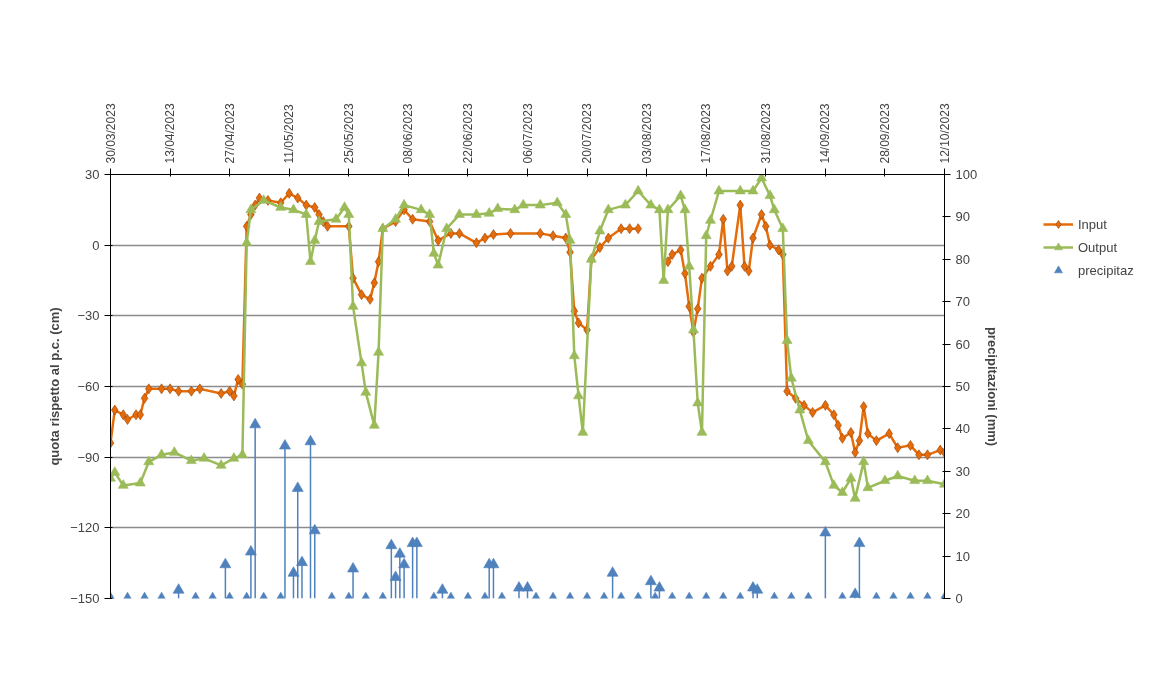 This screenshot has width=1173, height=689. What do you see at coordinates (962, 302) in the screenshot?
I see `y2-tick-label: 70` at bounding box center [962, 302].